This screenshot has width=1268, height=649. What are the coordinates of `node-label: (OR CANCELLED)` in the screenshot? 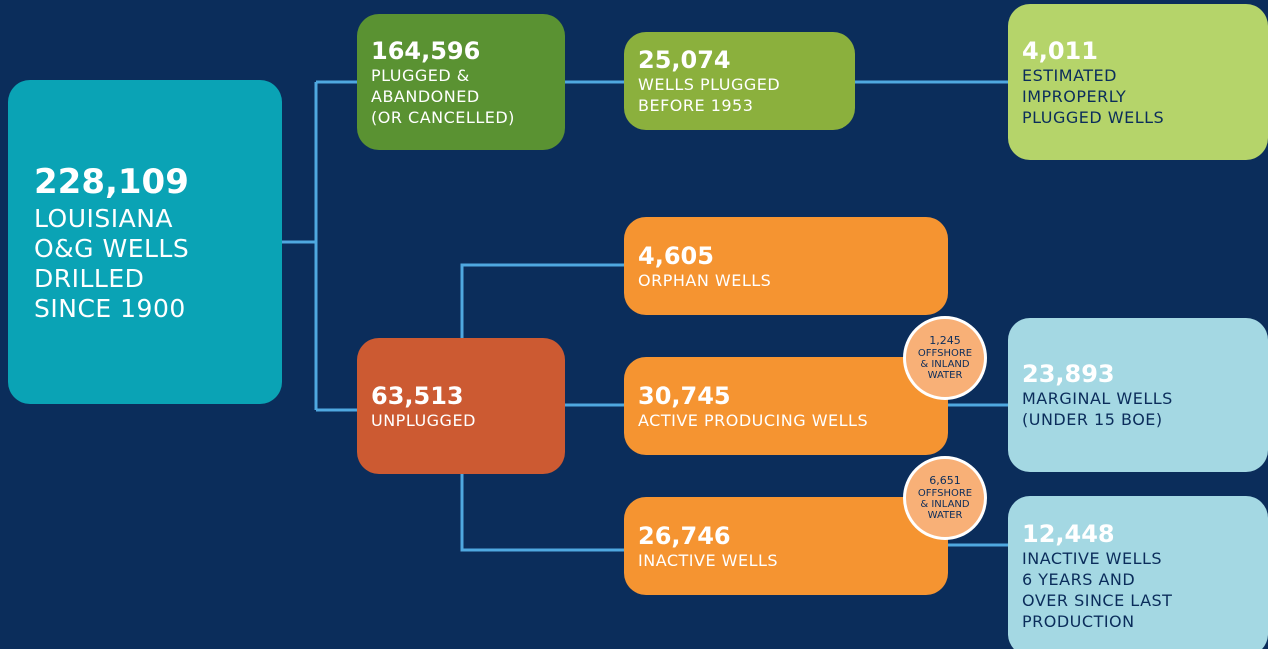 It's located at (443, 117).